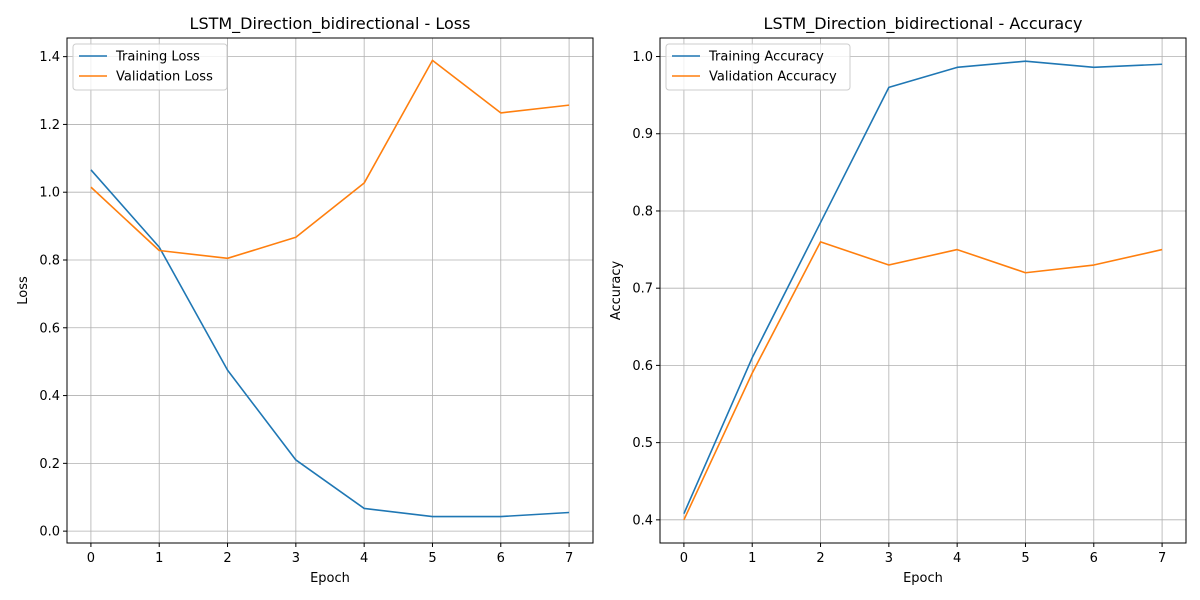 This screenshot has width=1200, height=600. I want to click on y-tick-label: 0.9, so click(642, 134).